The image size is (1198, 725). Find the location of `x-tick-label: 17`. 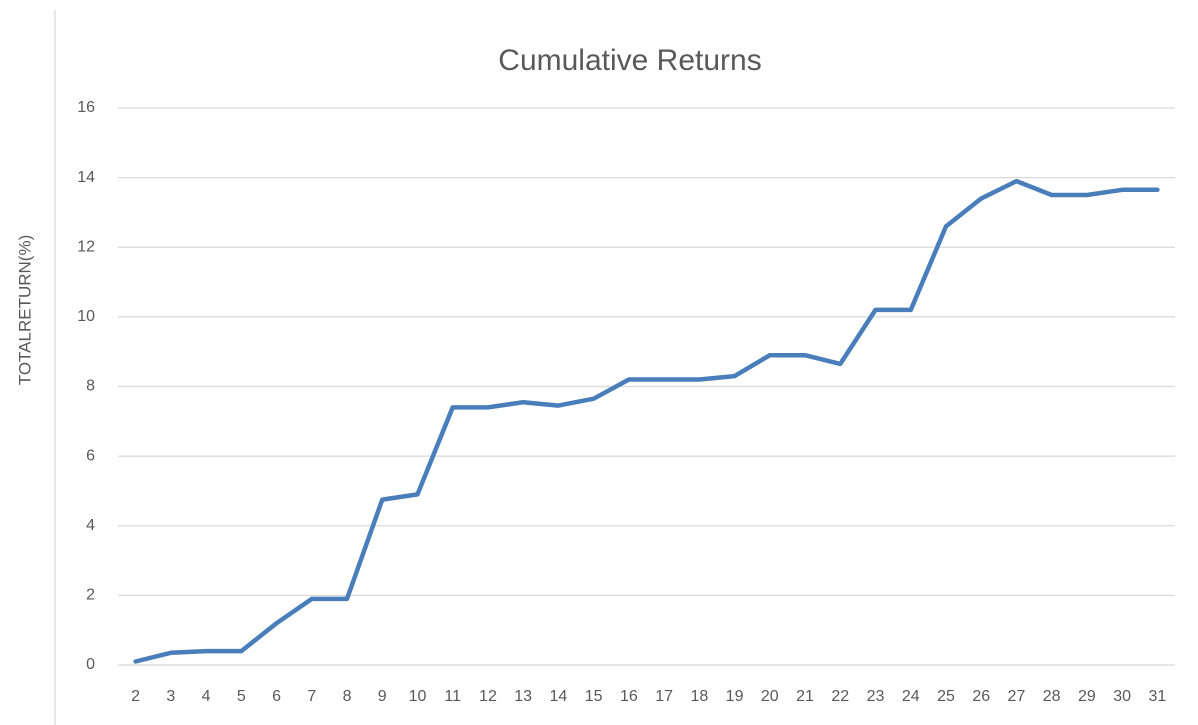

x-tick-label: 17 is located at coordinates (664, 696).